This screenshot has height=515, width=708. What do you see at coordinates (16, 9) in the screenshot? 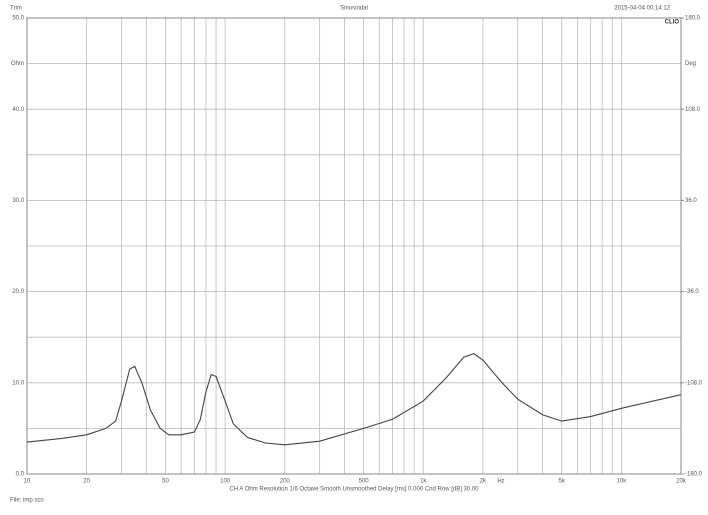
I see `top-left-label: Trim` at bounding box center [16, 9].